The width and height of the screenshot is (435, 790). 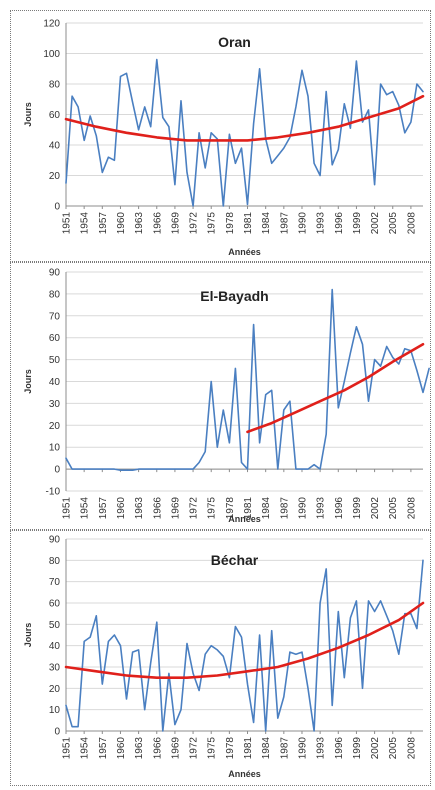 I want to click on chart-title: El-Bayadh, so click(x=234, y=296).